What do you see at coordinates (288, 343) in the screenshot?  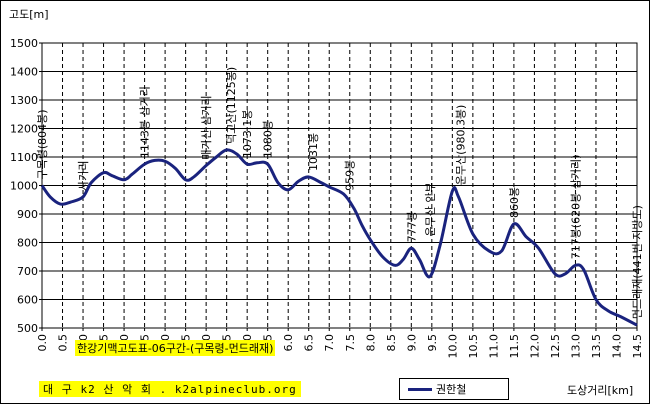 I see `x-tick-label: 6.0` at bounding box center [288, 343].